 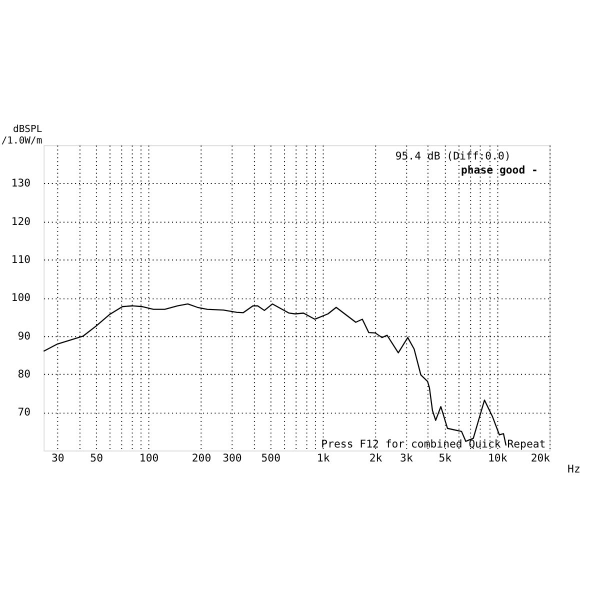 I want to click on y-tick-label: 80, so click(x=24, y=374).